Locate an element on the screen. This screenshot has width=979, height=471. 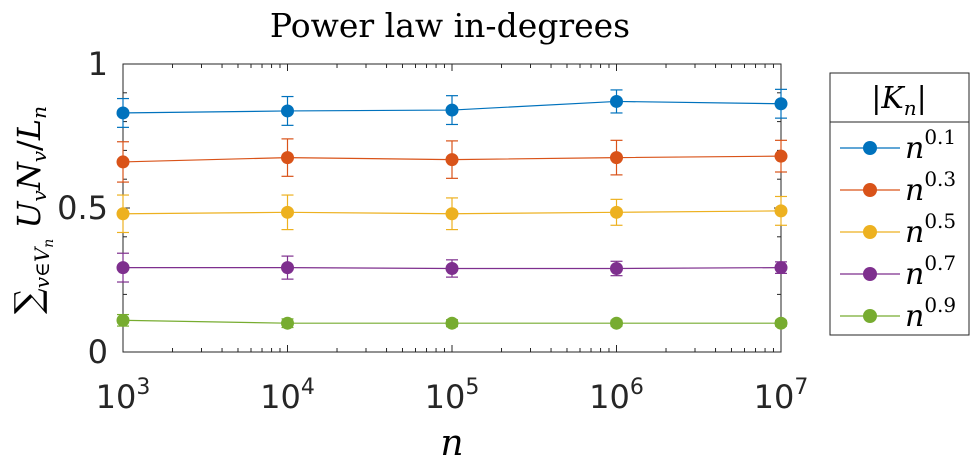
legend-label: n0.7 is located at coordinates (930, 271).